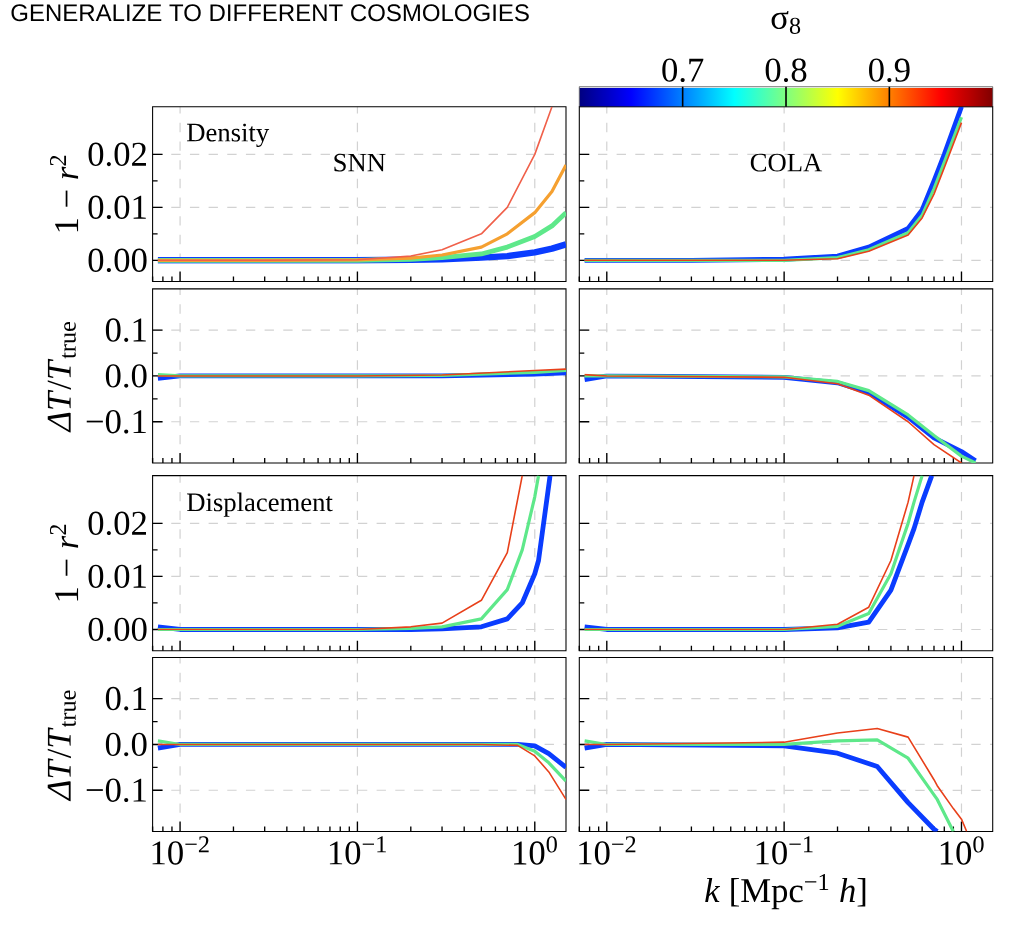 This screenshot has height=934, width=1030. I want to click on annotation: COLA, so click(786, 162).